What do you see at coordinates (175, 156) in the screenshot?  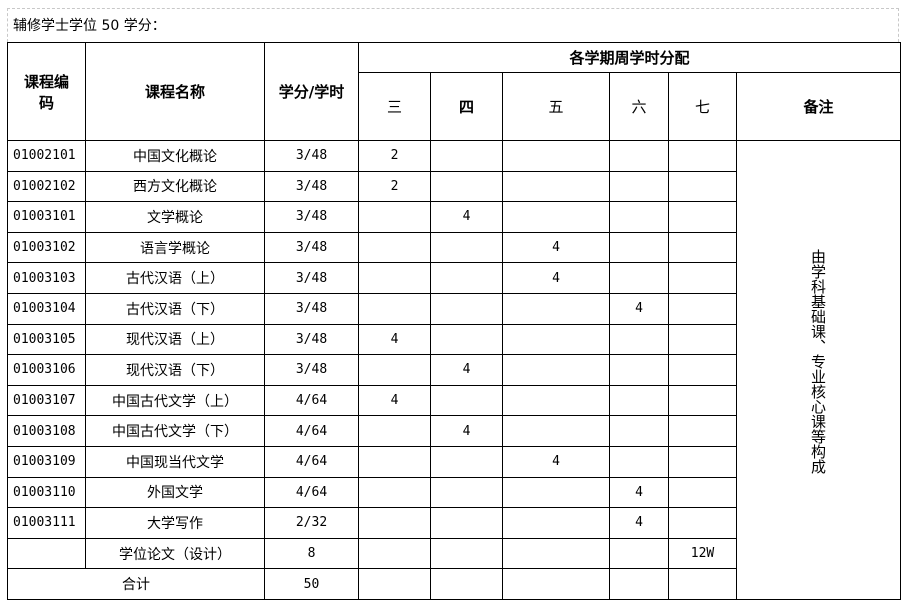 I see `course-name: 中国文化概论` at bounding box center [175, 156].